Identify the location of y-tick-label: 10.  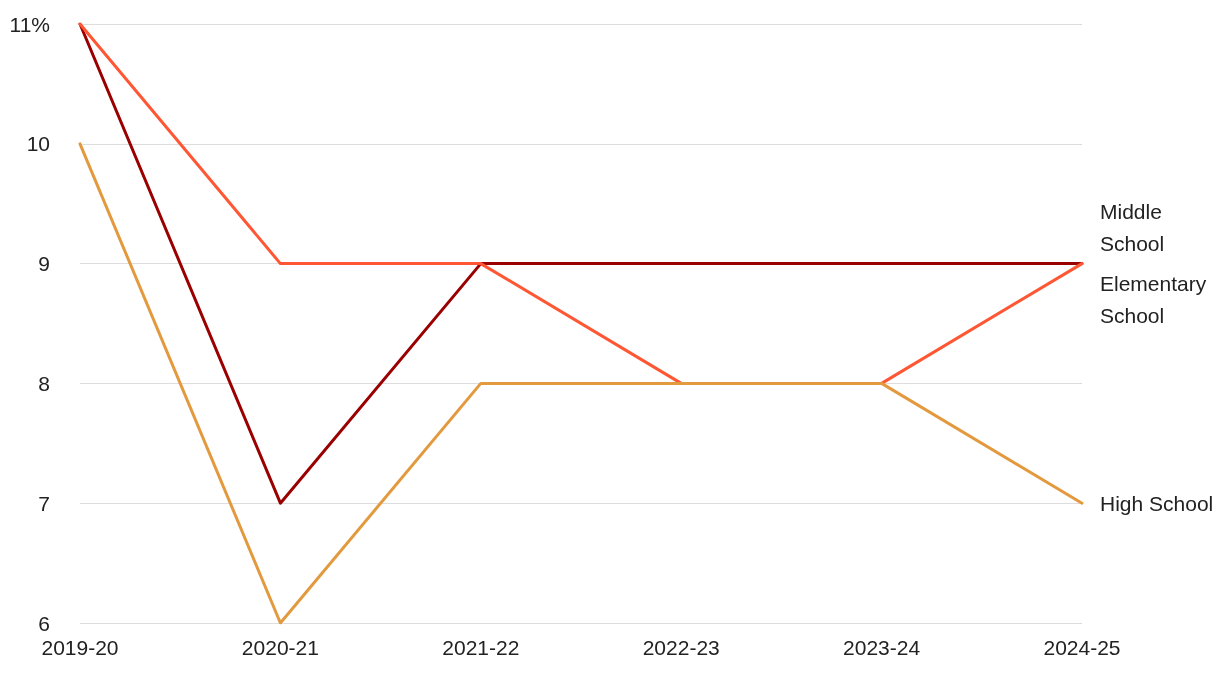
(38, 144).